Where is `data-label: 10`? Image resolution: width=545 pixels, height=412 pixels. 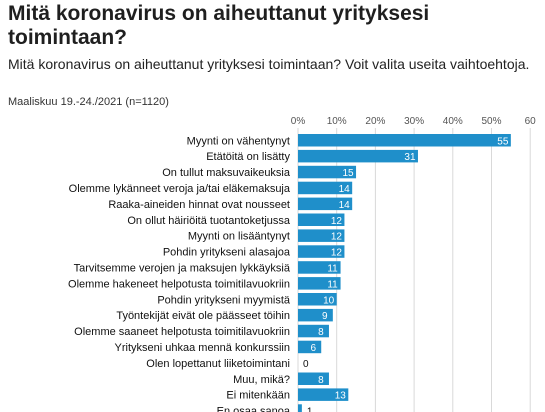 data-label: 10 is located at coordinates (329, 300).